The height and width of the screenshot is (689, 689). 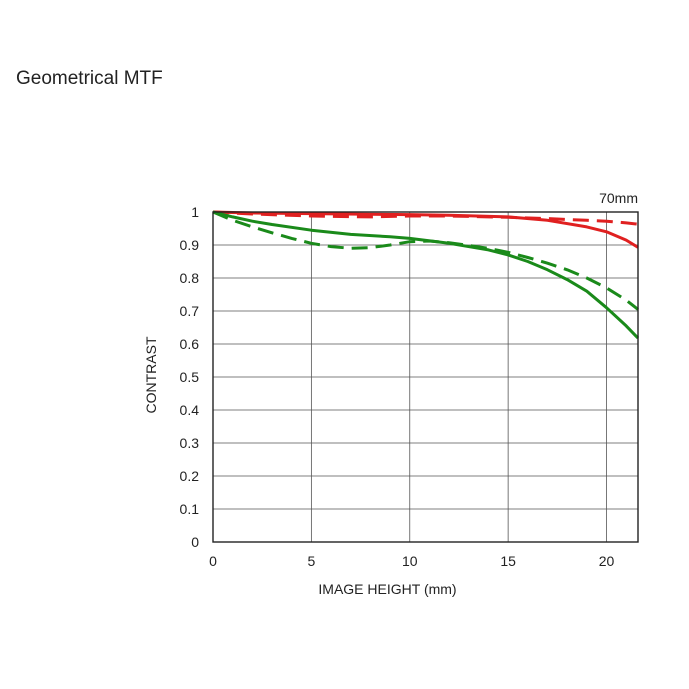 What do you see at coordinates (508, 561) in the screenshot?
I see `x-tick-label: 15` at bounding box center [508, 561].